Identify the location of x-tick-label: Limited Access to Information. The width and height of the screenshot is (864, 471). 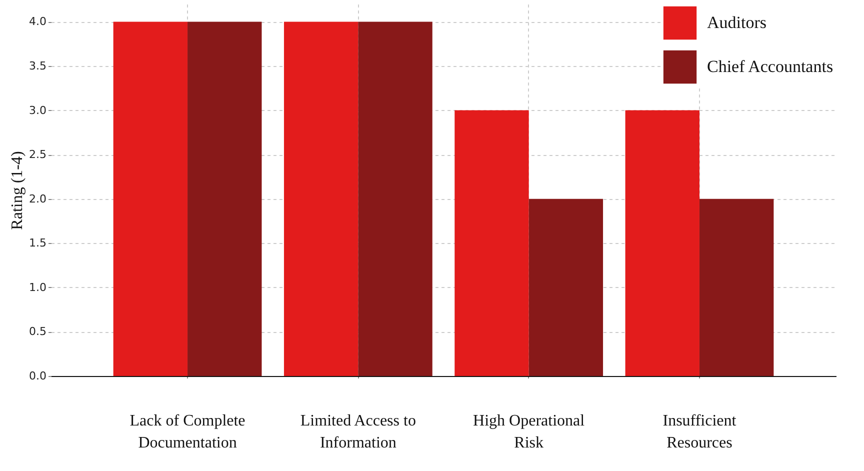
(358, 432).